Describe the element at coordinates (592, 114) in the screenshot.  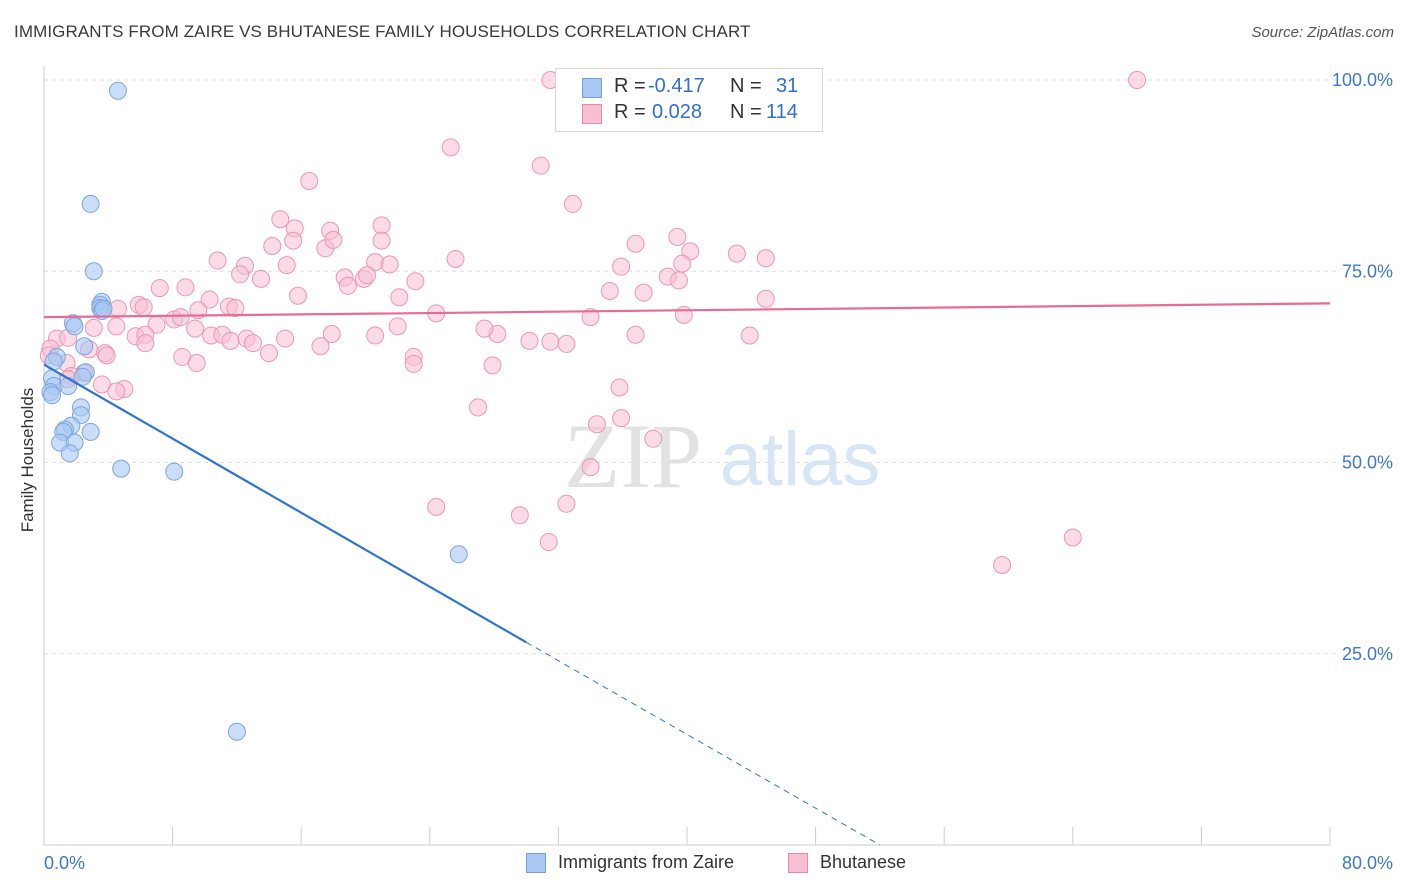
I see `stats-swatch-bhutanese` at that location.